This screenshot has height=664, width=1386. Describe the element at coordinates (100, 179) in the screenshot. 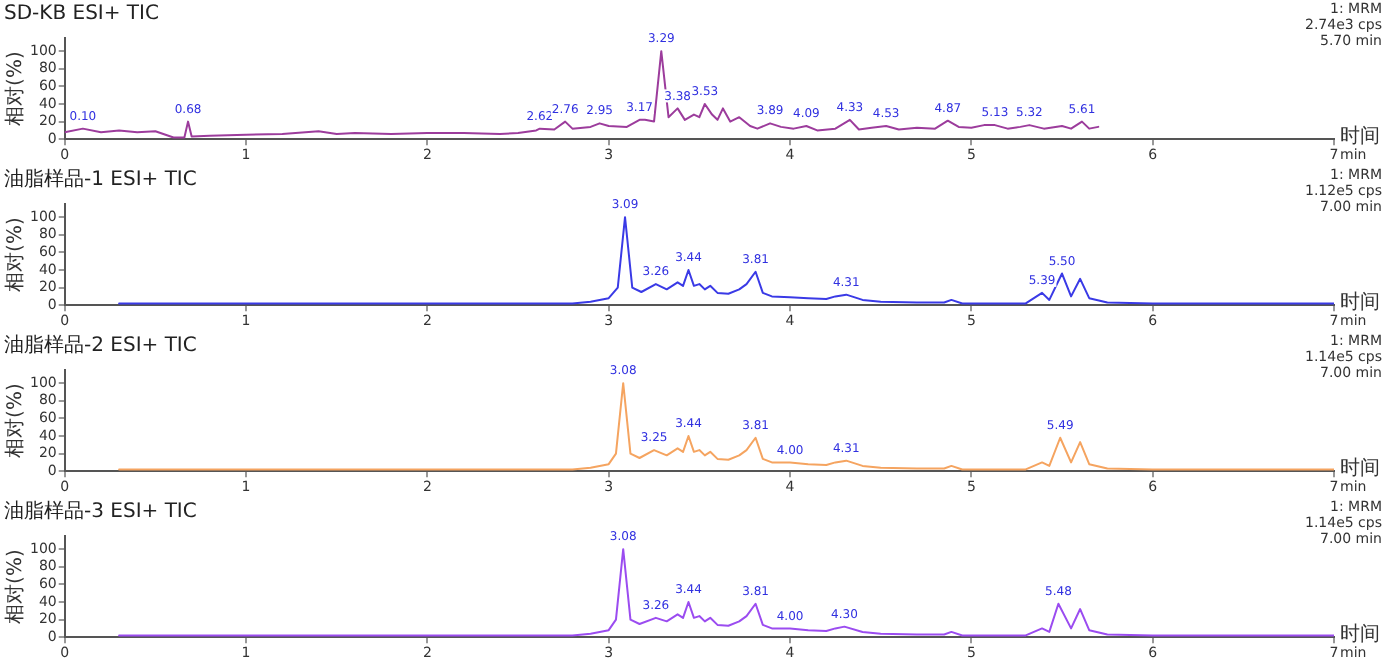

I see `chart-title: 油脂样品-1 ESI+ TIC` at that location.